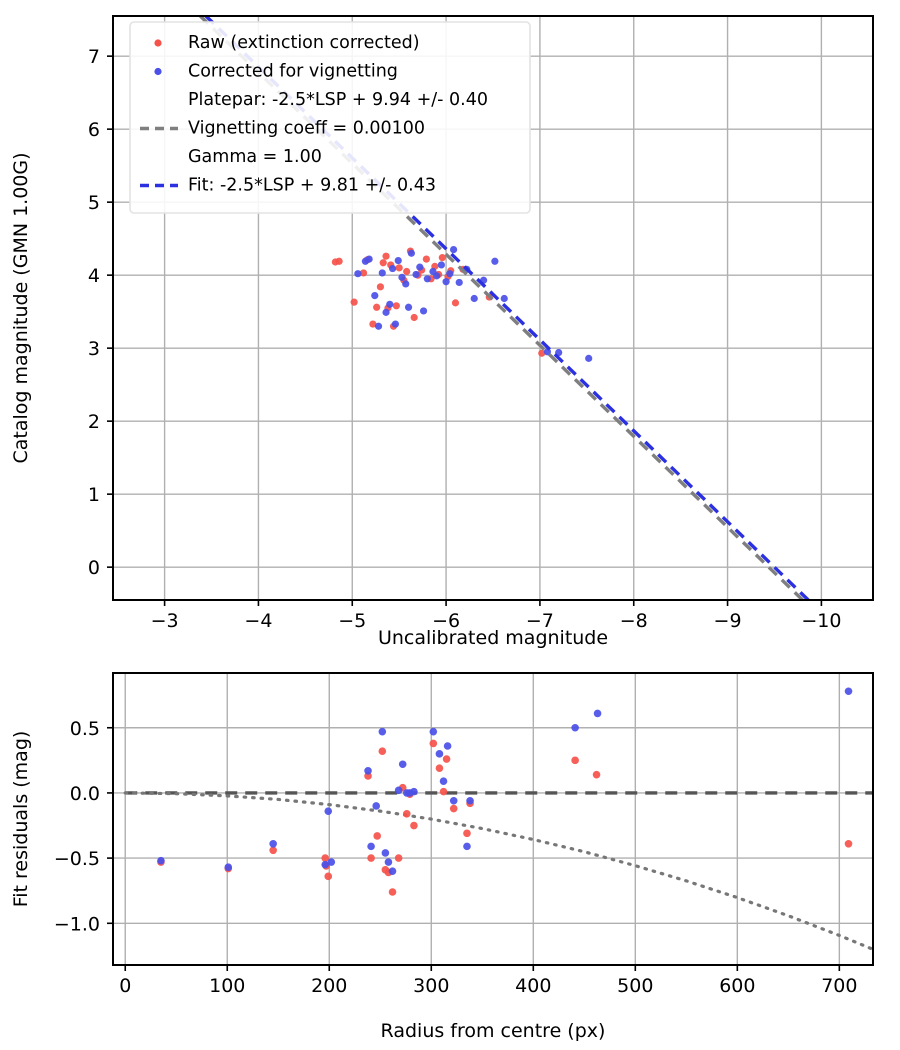 The width and height of the screenshot is (900, 1050). Describe the element at coordinates (293, 72) in the screenshot. I see `legend-label: Corrected for vignetting` at that location.